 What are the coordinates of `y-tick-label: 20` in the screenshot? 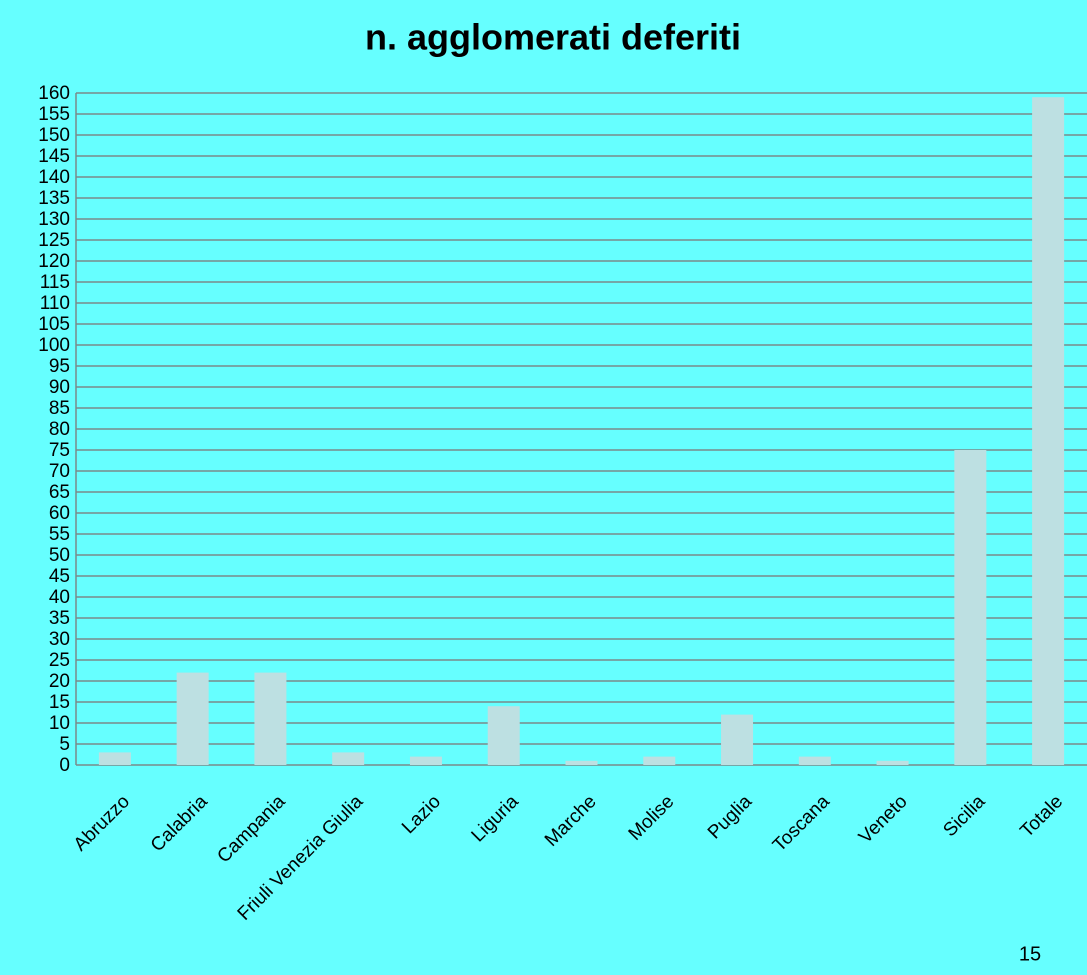 It's located at (59, 681).